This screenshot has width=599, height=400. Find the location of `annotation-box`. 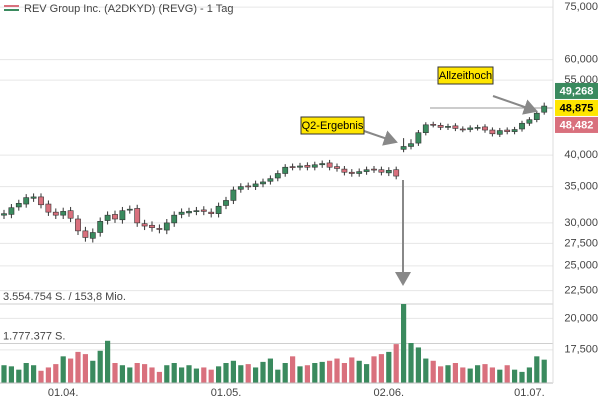

annotation-box is located at coordinates (332, 125).